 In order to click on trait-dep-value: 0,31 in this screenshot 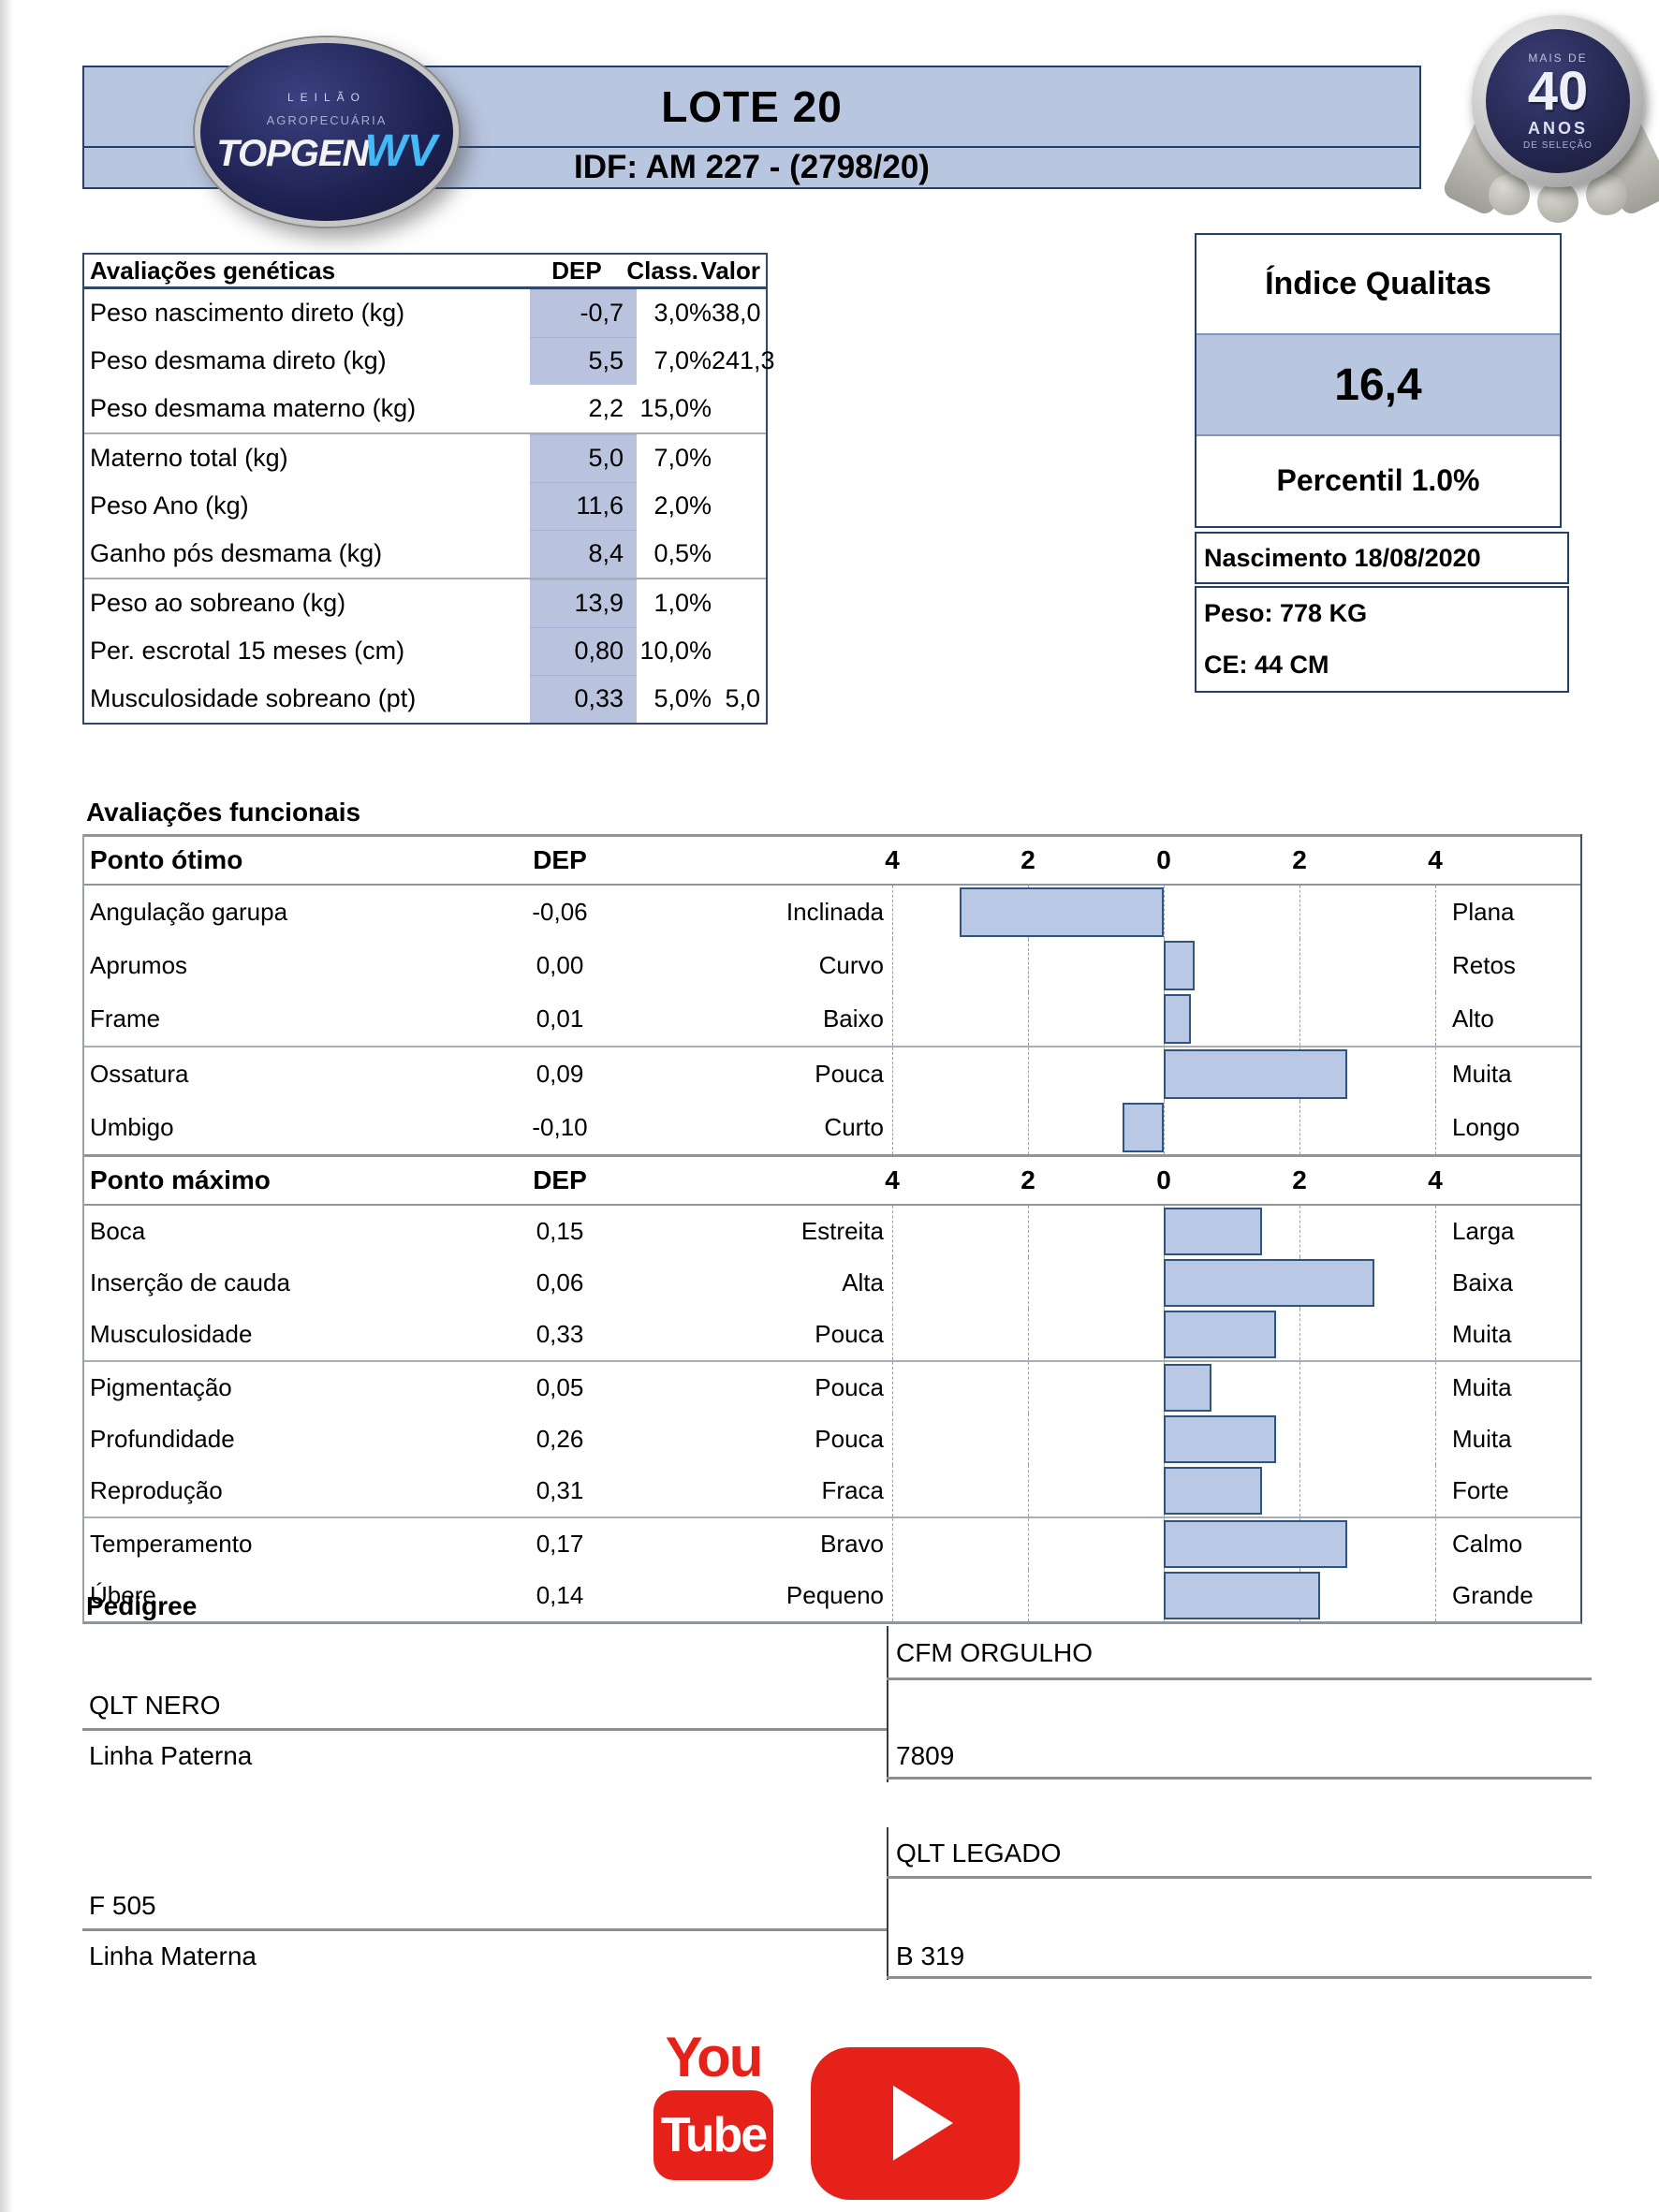, I will do `click(560, 1490)`.